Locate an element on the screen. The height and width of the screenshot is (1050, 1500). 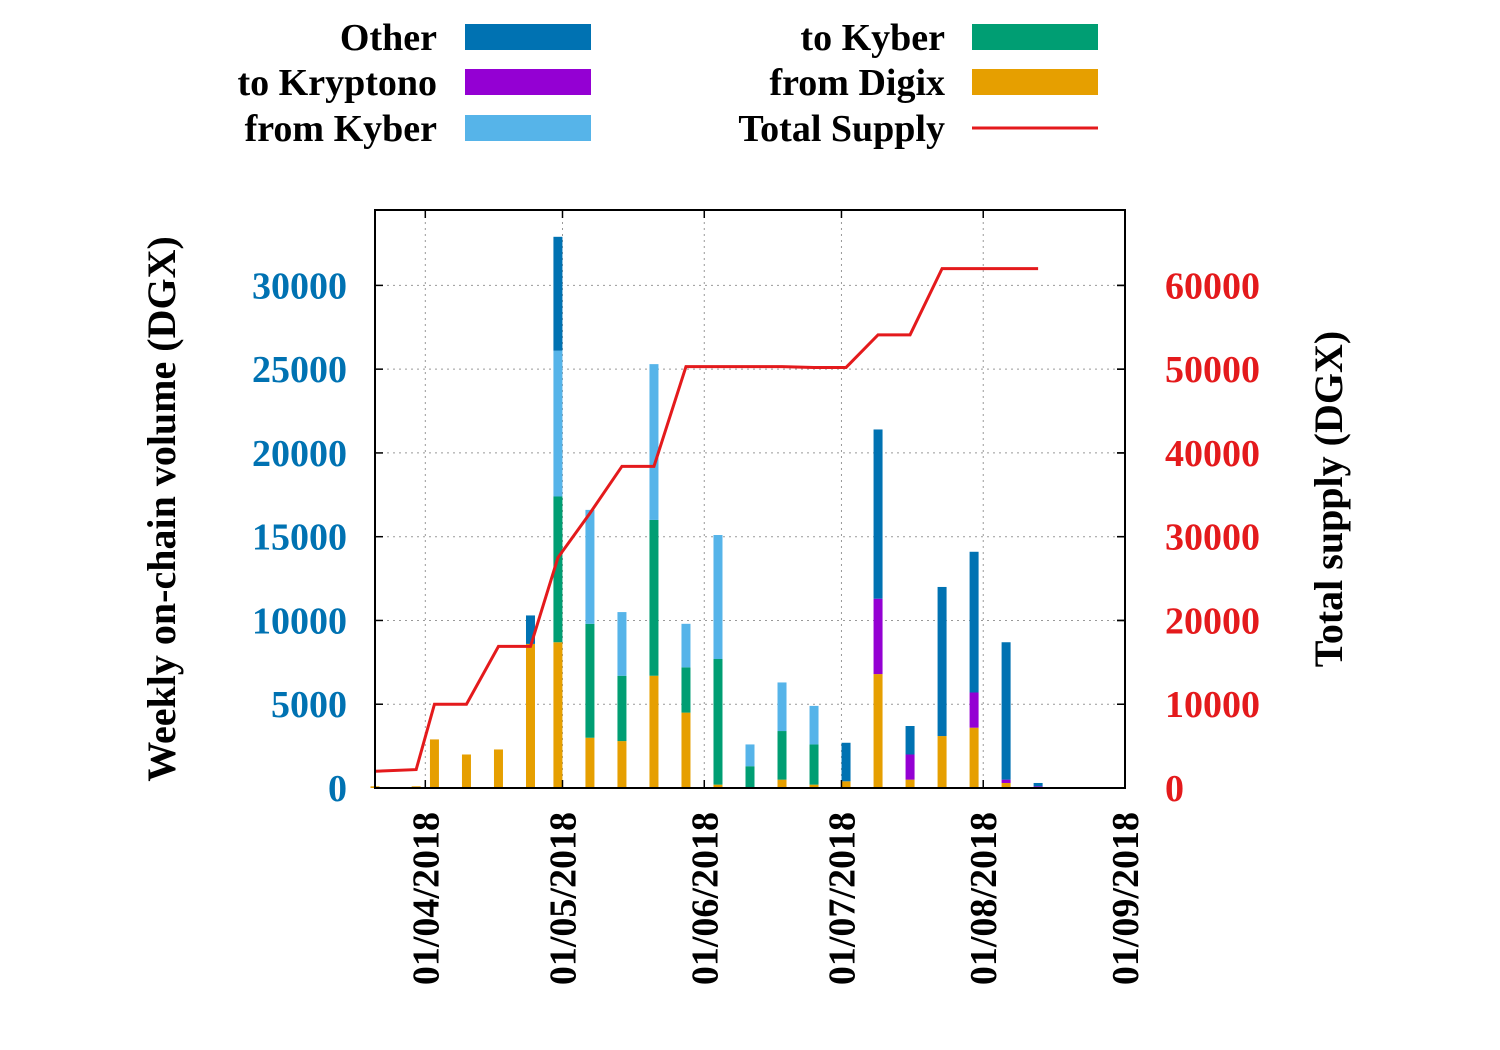
x-tick-label: 01/06/2018 is located at coordinates (705, 898).